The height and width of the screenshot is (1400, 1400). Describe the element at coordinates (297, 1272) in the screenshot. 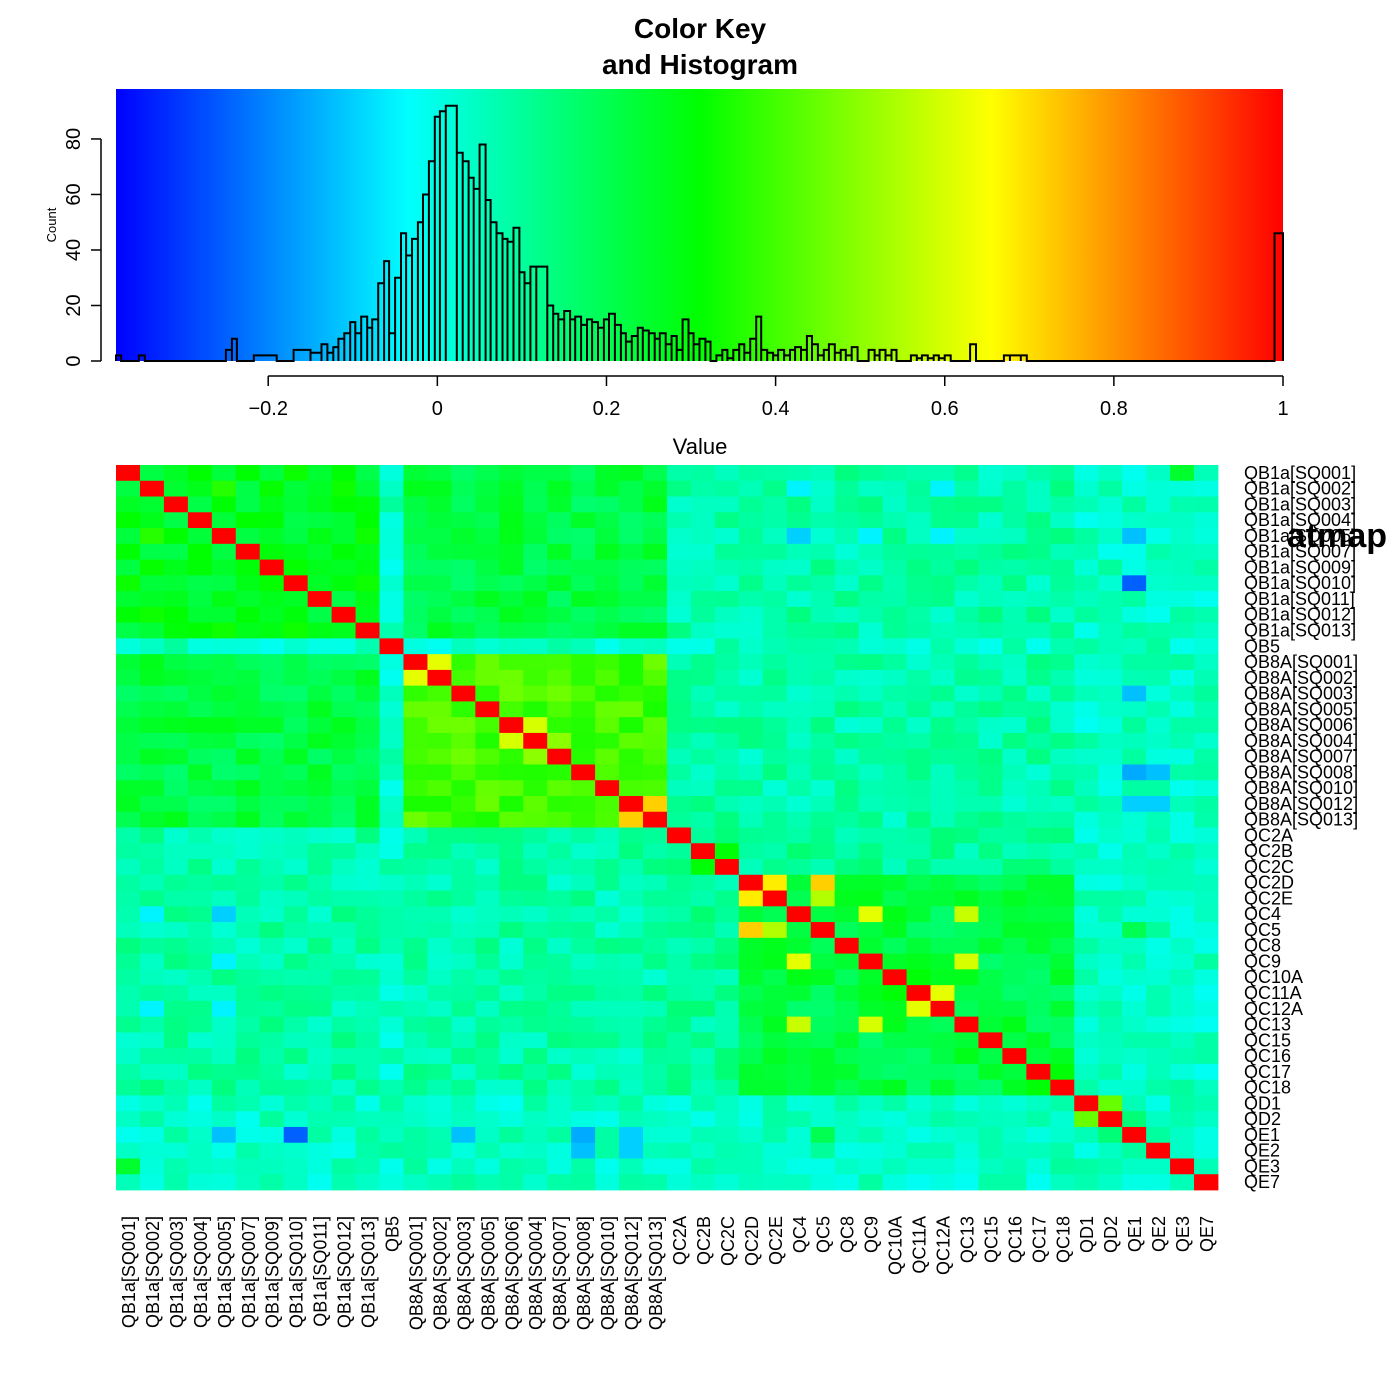

I see `col-label: QB1a[SQ010]` at that location.